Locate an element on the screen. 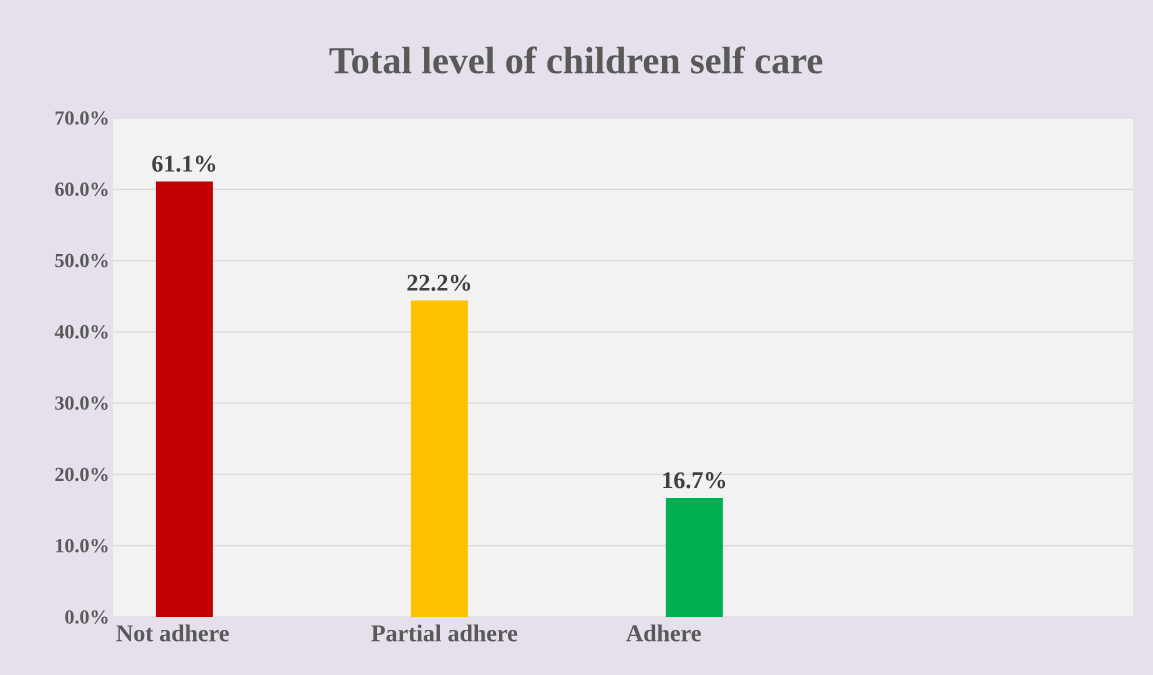  y-tick-label: 70.0% is located at coordinates (81, 118).